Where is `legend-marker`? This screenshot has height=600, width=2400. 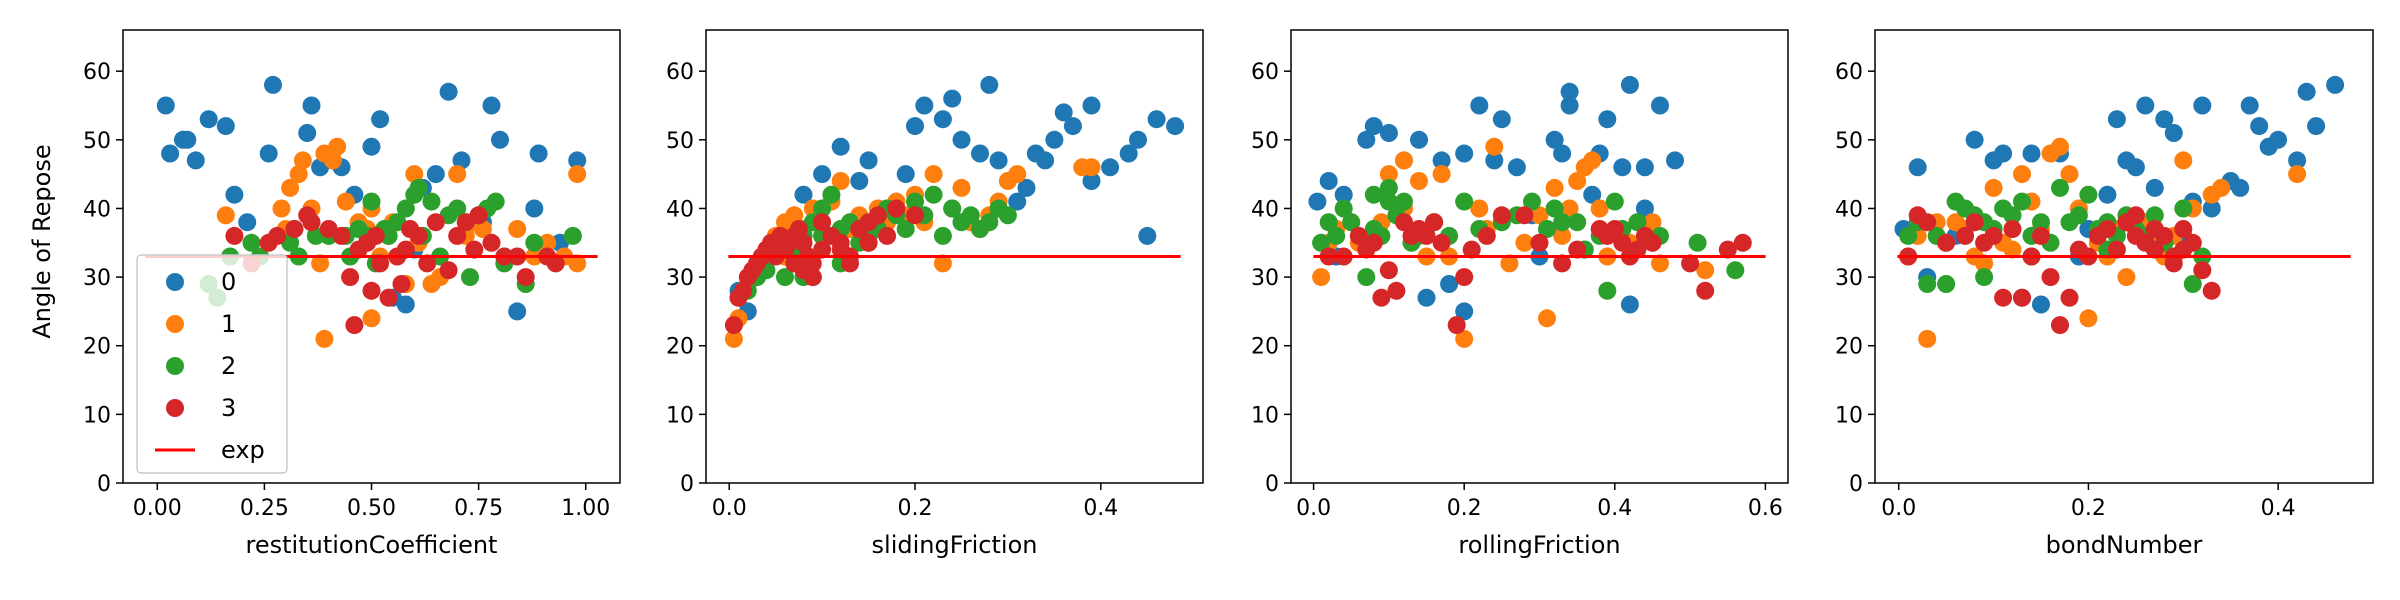
legend-marker is located at coordinates (175, 408).